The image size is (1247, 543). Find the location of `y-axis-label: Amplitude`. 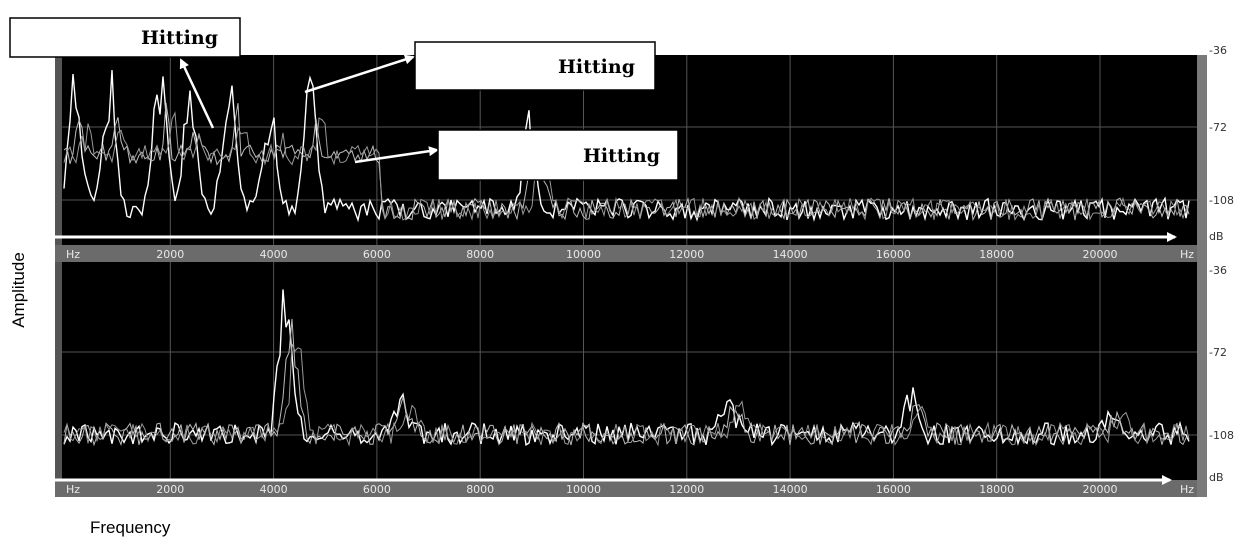

y-axis-label: Amplitude is located at coordinates (18, 290).